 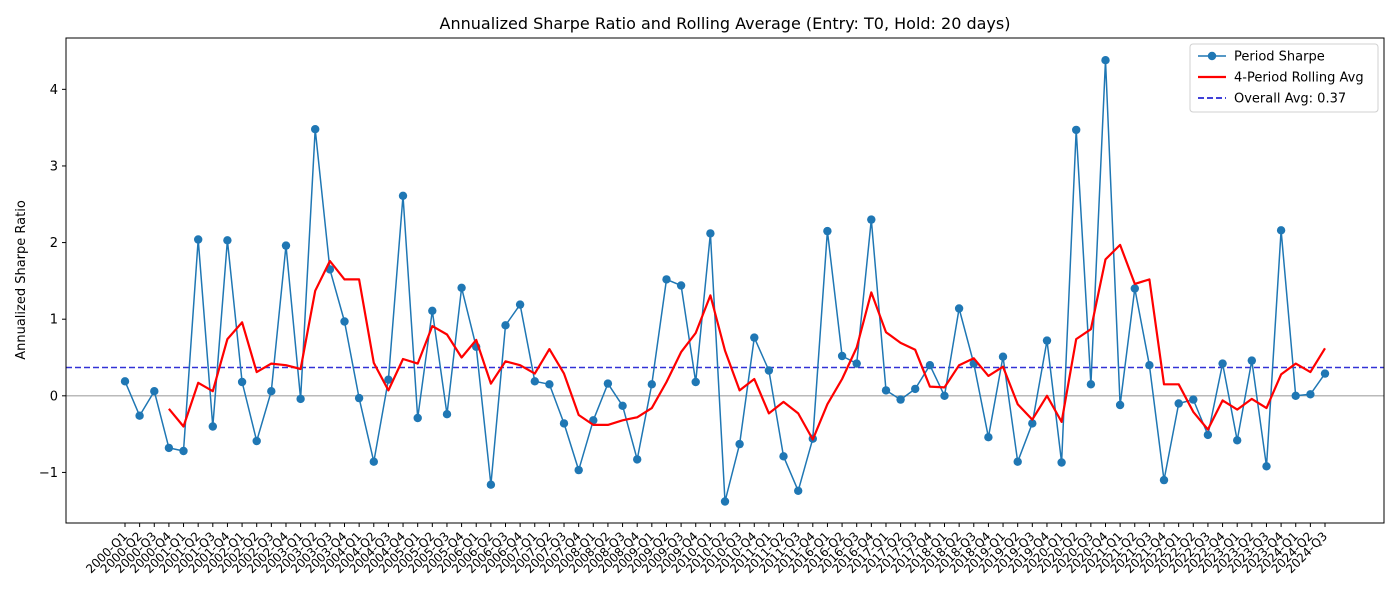 What do you see at coordinates (54, 166) in the screenshot?
I see `y-tick-label: 3` at bounding box center [54, 166].